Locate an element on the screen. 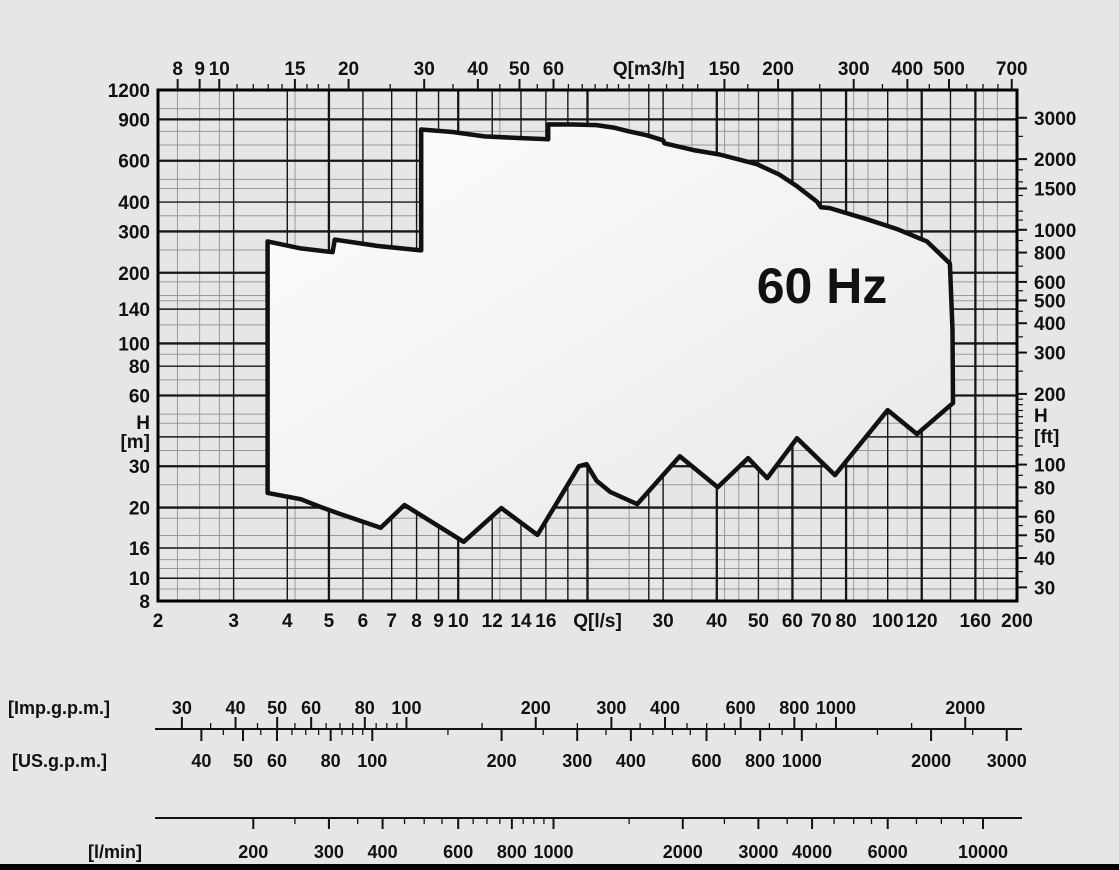 This screenshot has height=870, width=1119. imp_gpm-label: 30 is located at coordinates (182, 708).